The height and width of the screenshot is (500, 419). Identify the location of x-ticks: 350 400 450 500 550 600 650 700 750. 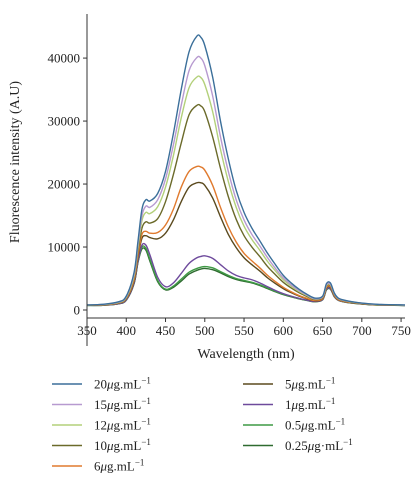
(244, 328).